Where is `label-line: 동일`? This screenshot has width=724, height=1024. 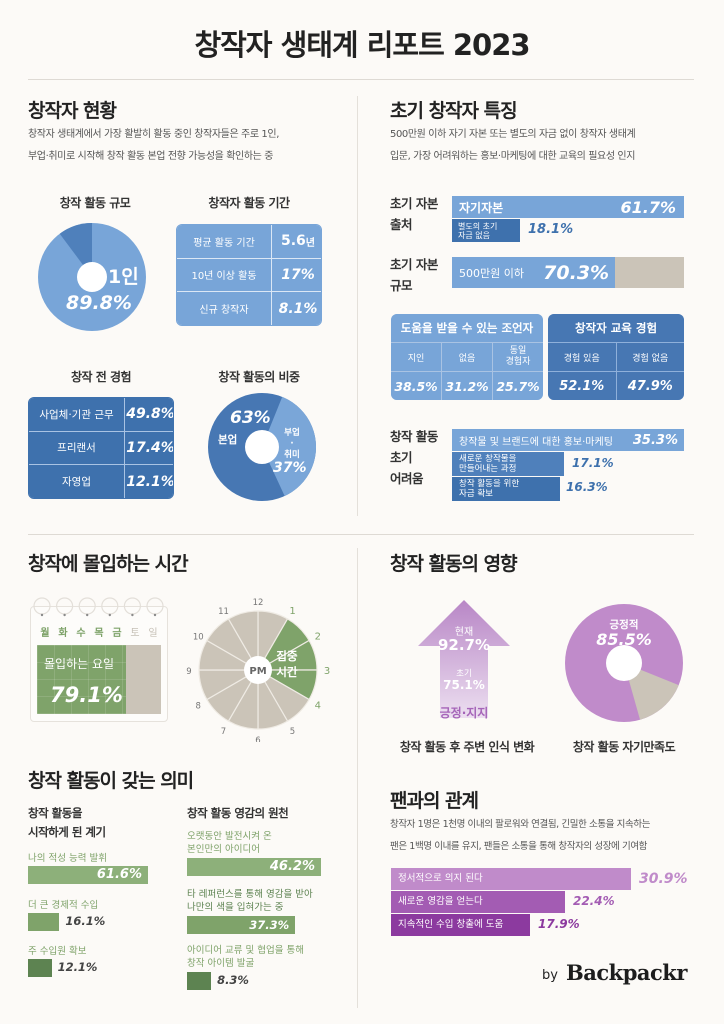
label-line: 동일 is located at coordinates (518, 351).